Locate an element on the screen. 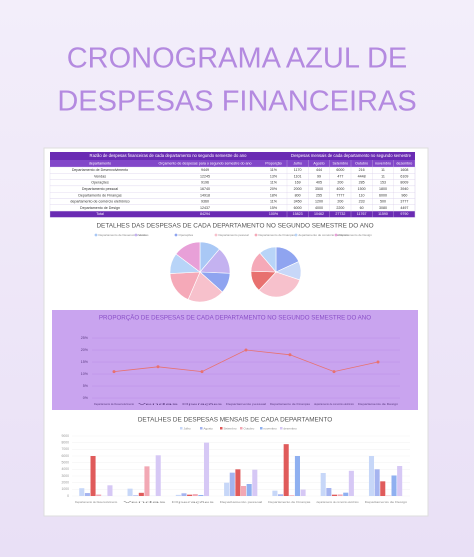  cell: 444 is located at coordinates (319, 170).